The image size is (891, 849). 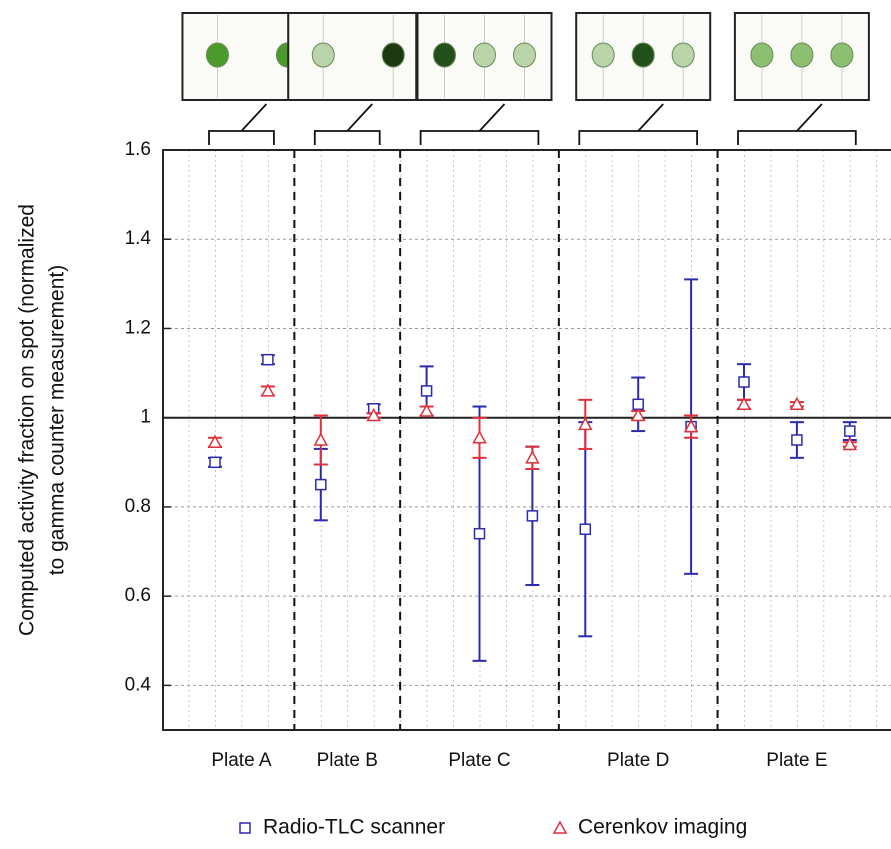 I want to click on legend-label: Radio-TLC scanner, so click(x=354, y=827).